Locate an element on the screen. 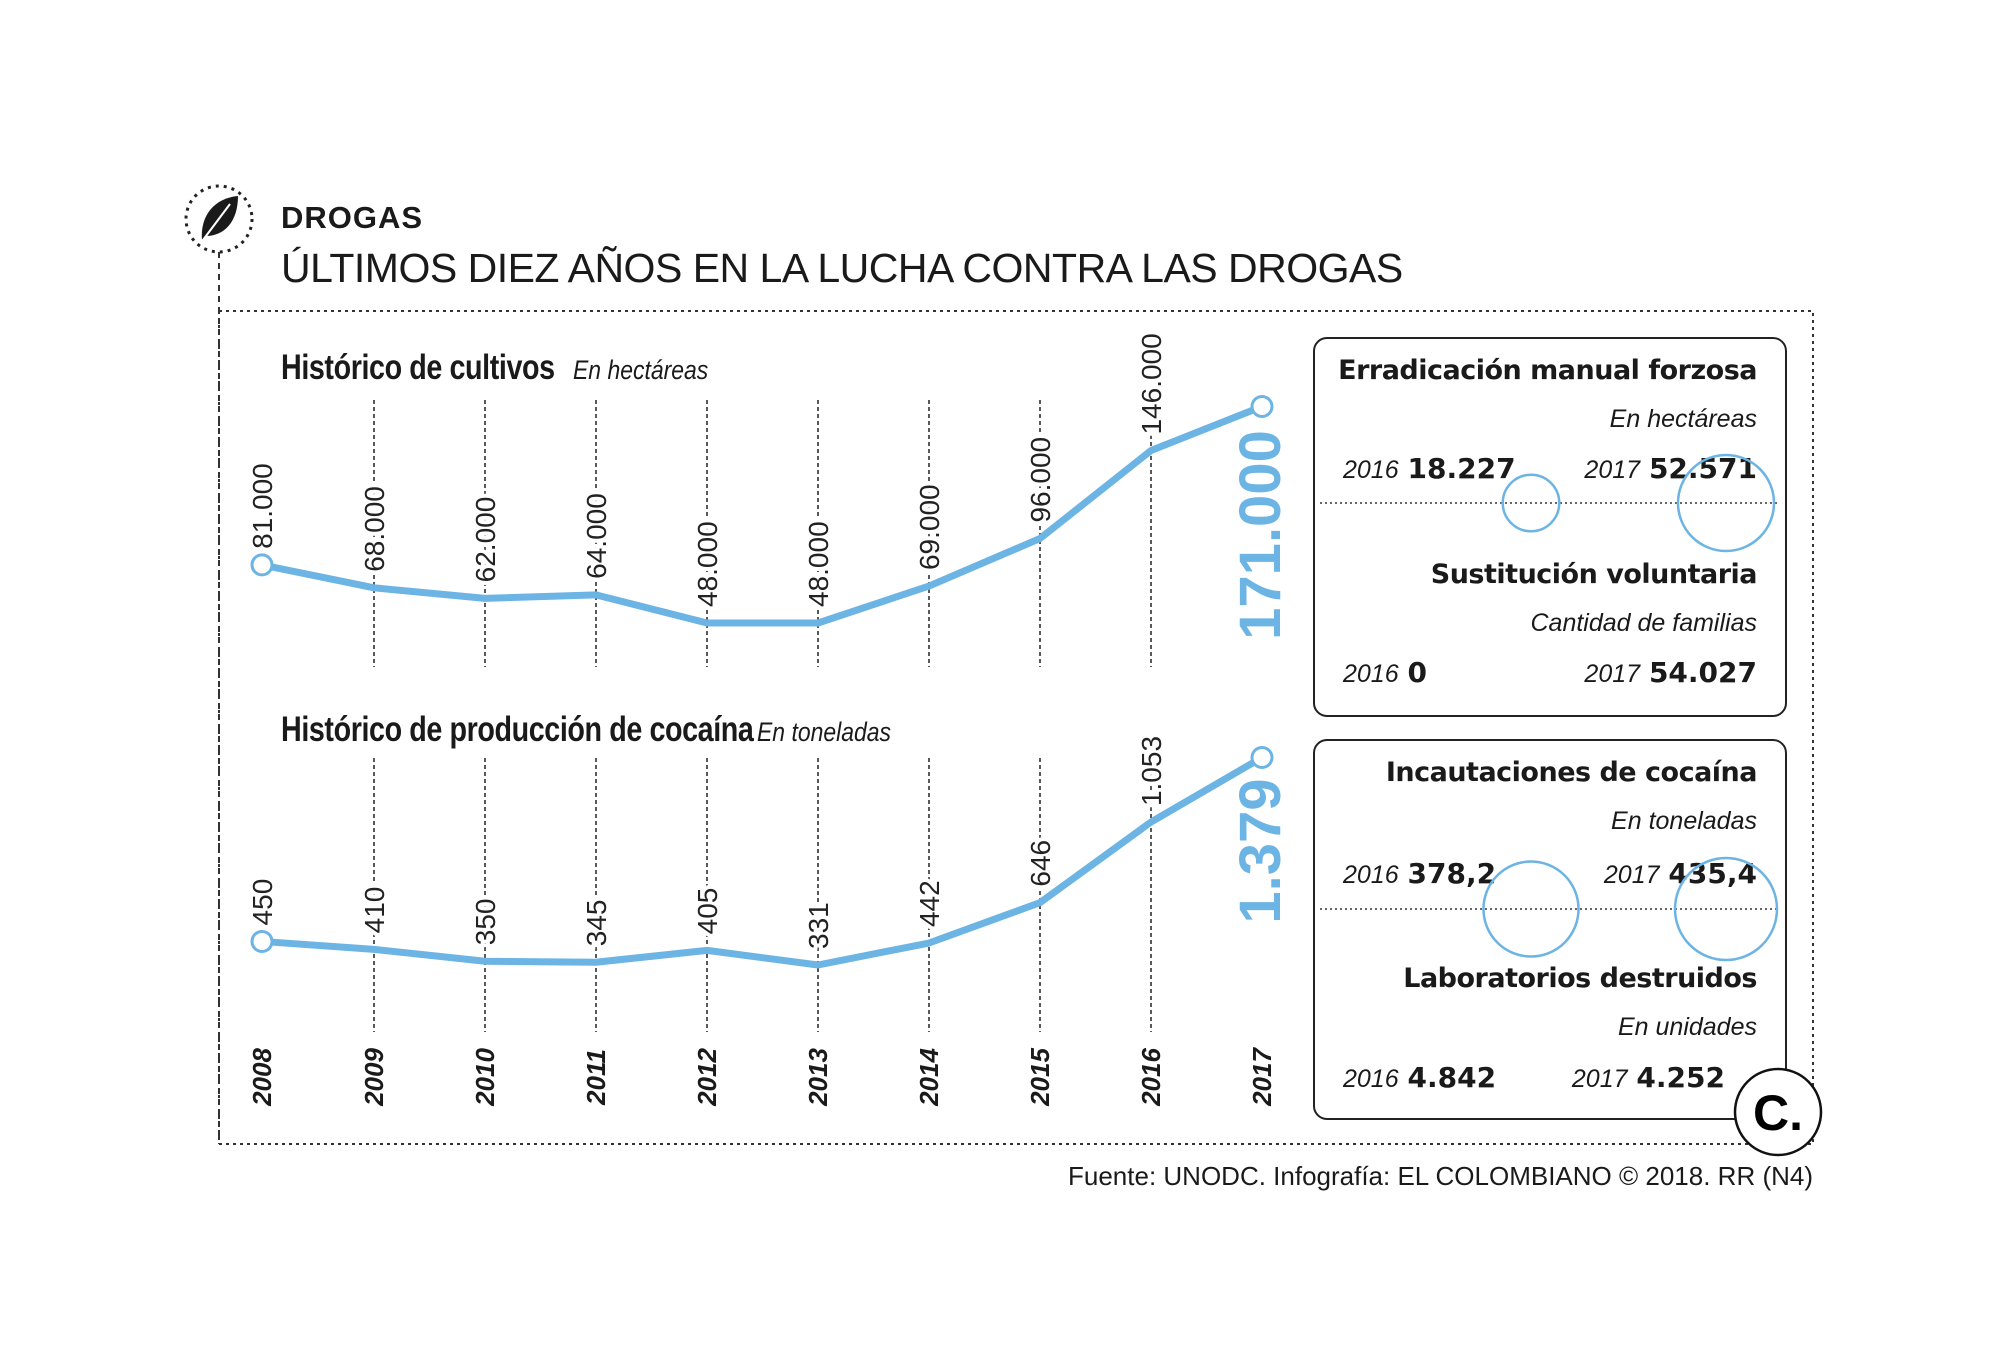  value-2016: 2016 4.842 is located at coordinates (1419, 1077).